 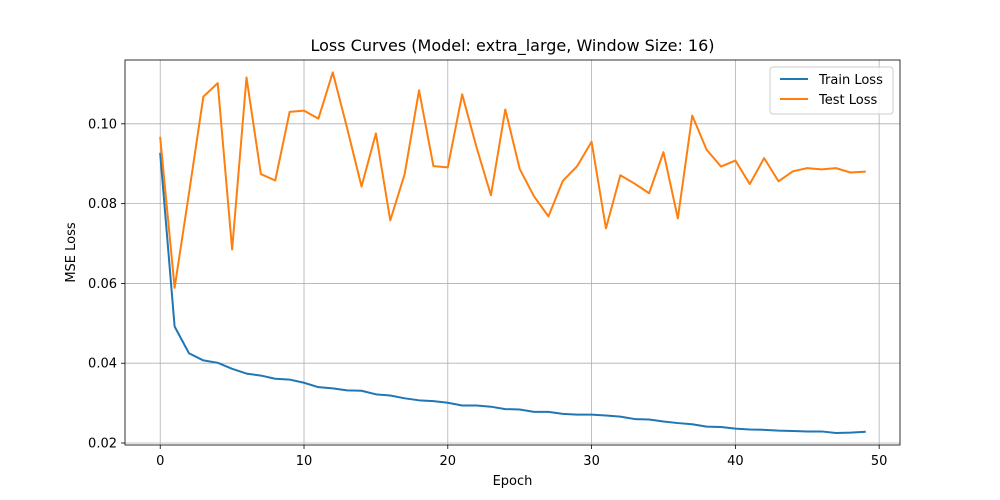 I want to click on x-tick-label: 0, so click(x=160, y=461).